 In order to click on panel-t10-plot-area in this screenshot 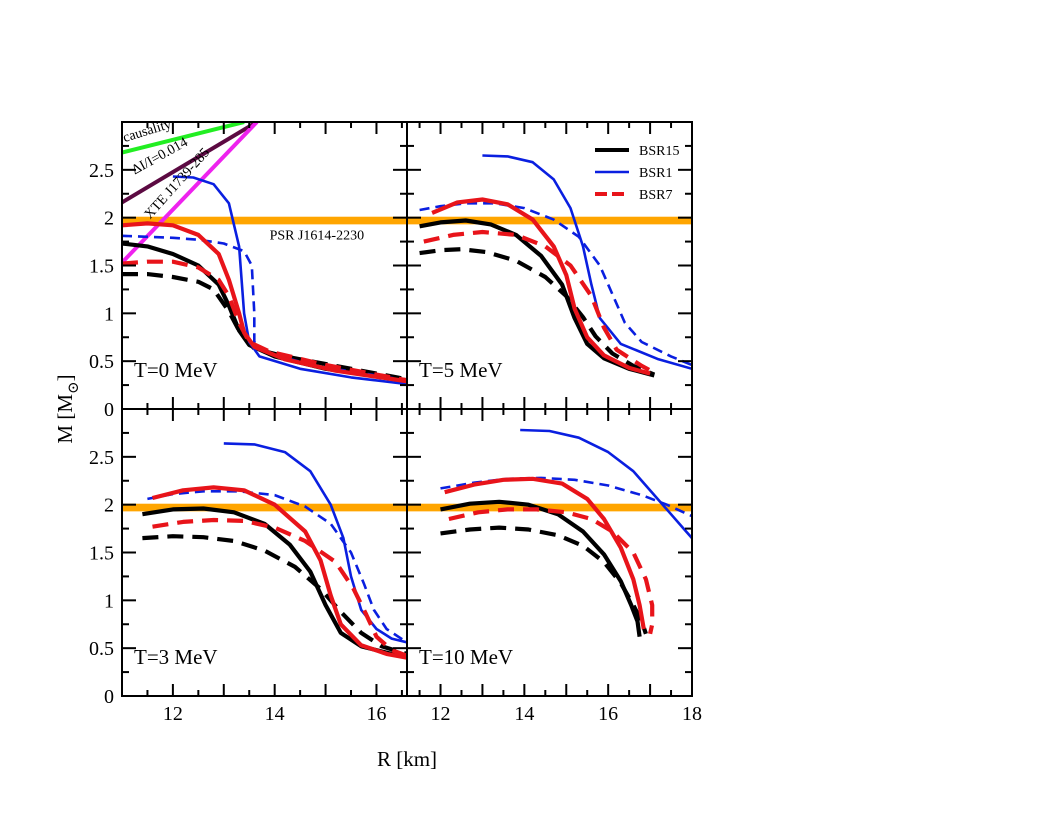, I will do `click(549, 532)`.